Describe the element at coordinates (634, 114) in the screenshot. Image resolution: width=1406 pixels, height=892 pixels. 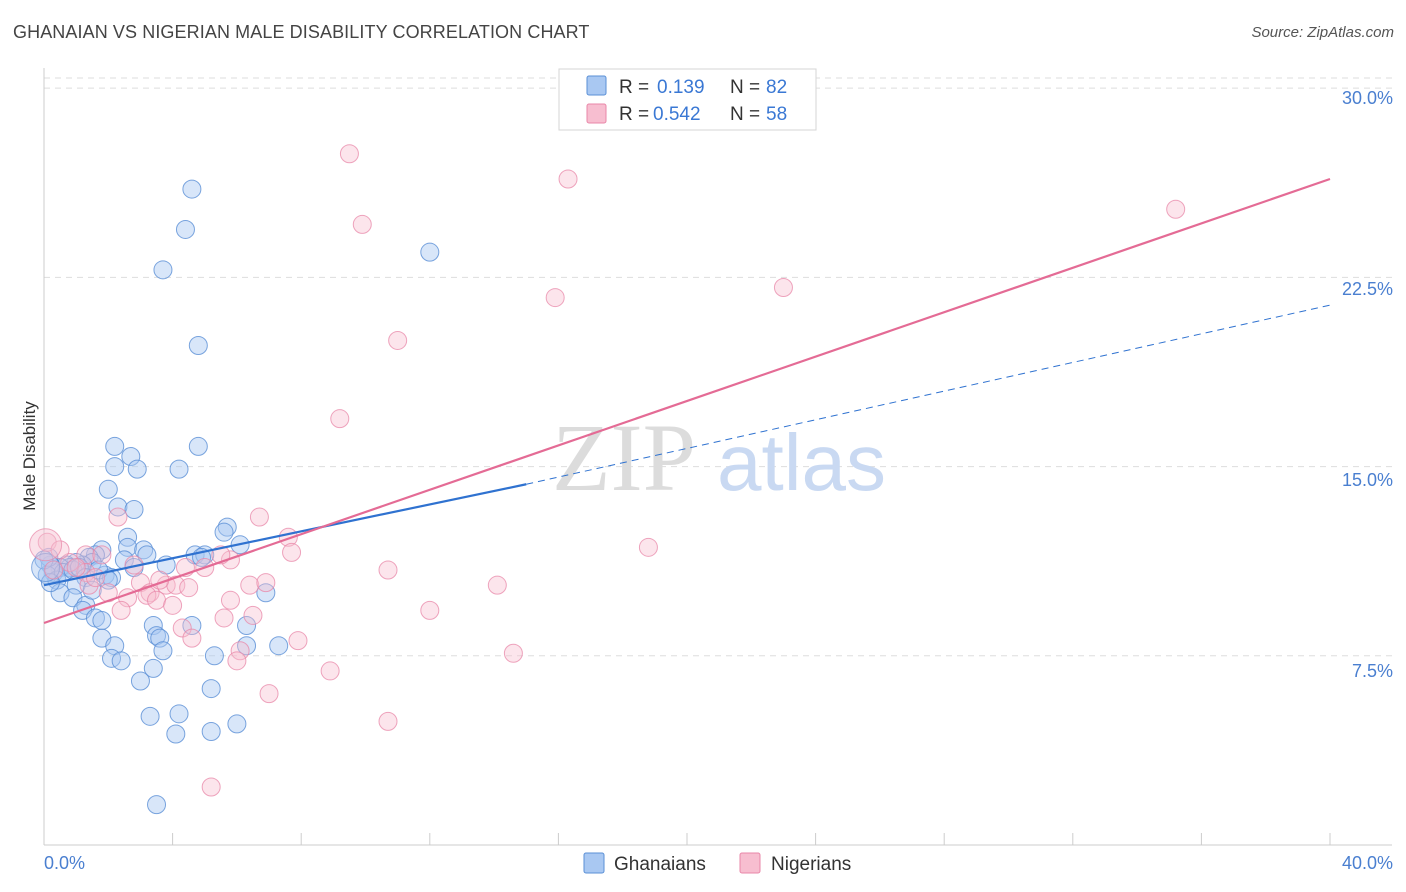
I see `nigerian-r-label: R =` at that location.